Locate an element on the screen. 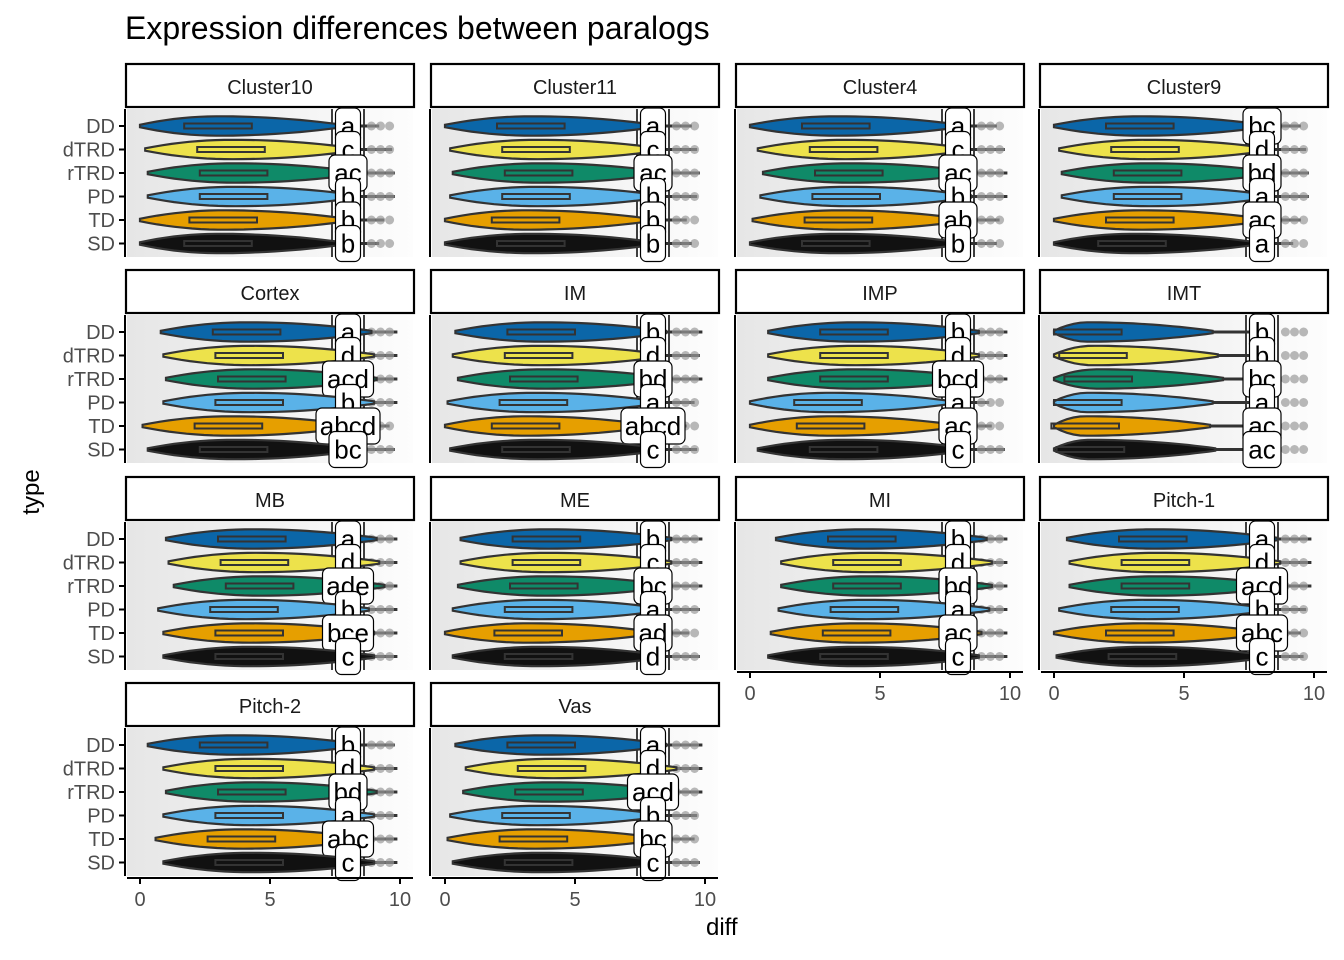 Image resolution: width=1344 pixels, height=960 pixels. y-axis-title: type is located at coordinates (31, 492).